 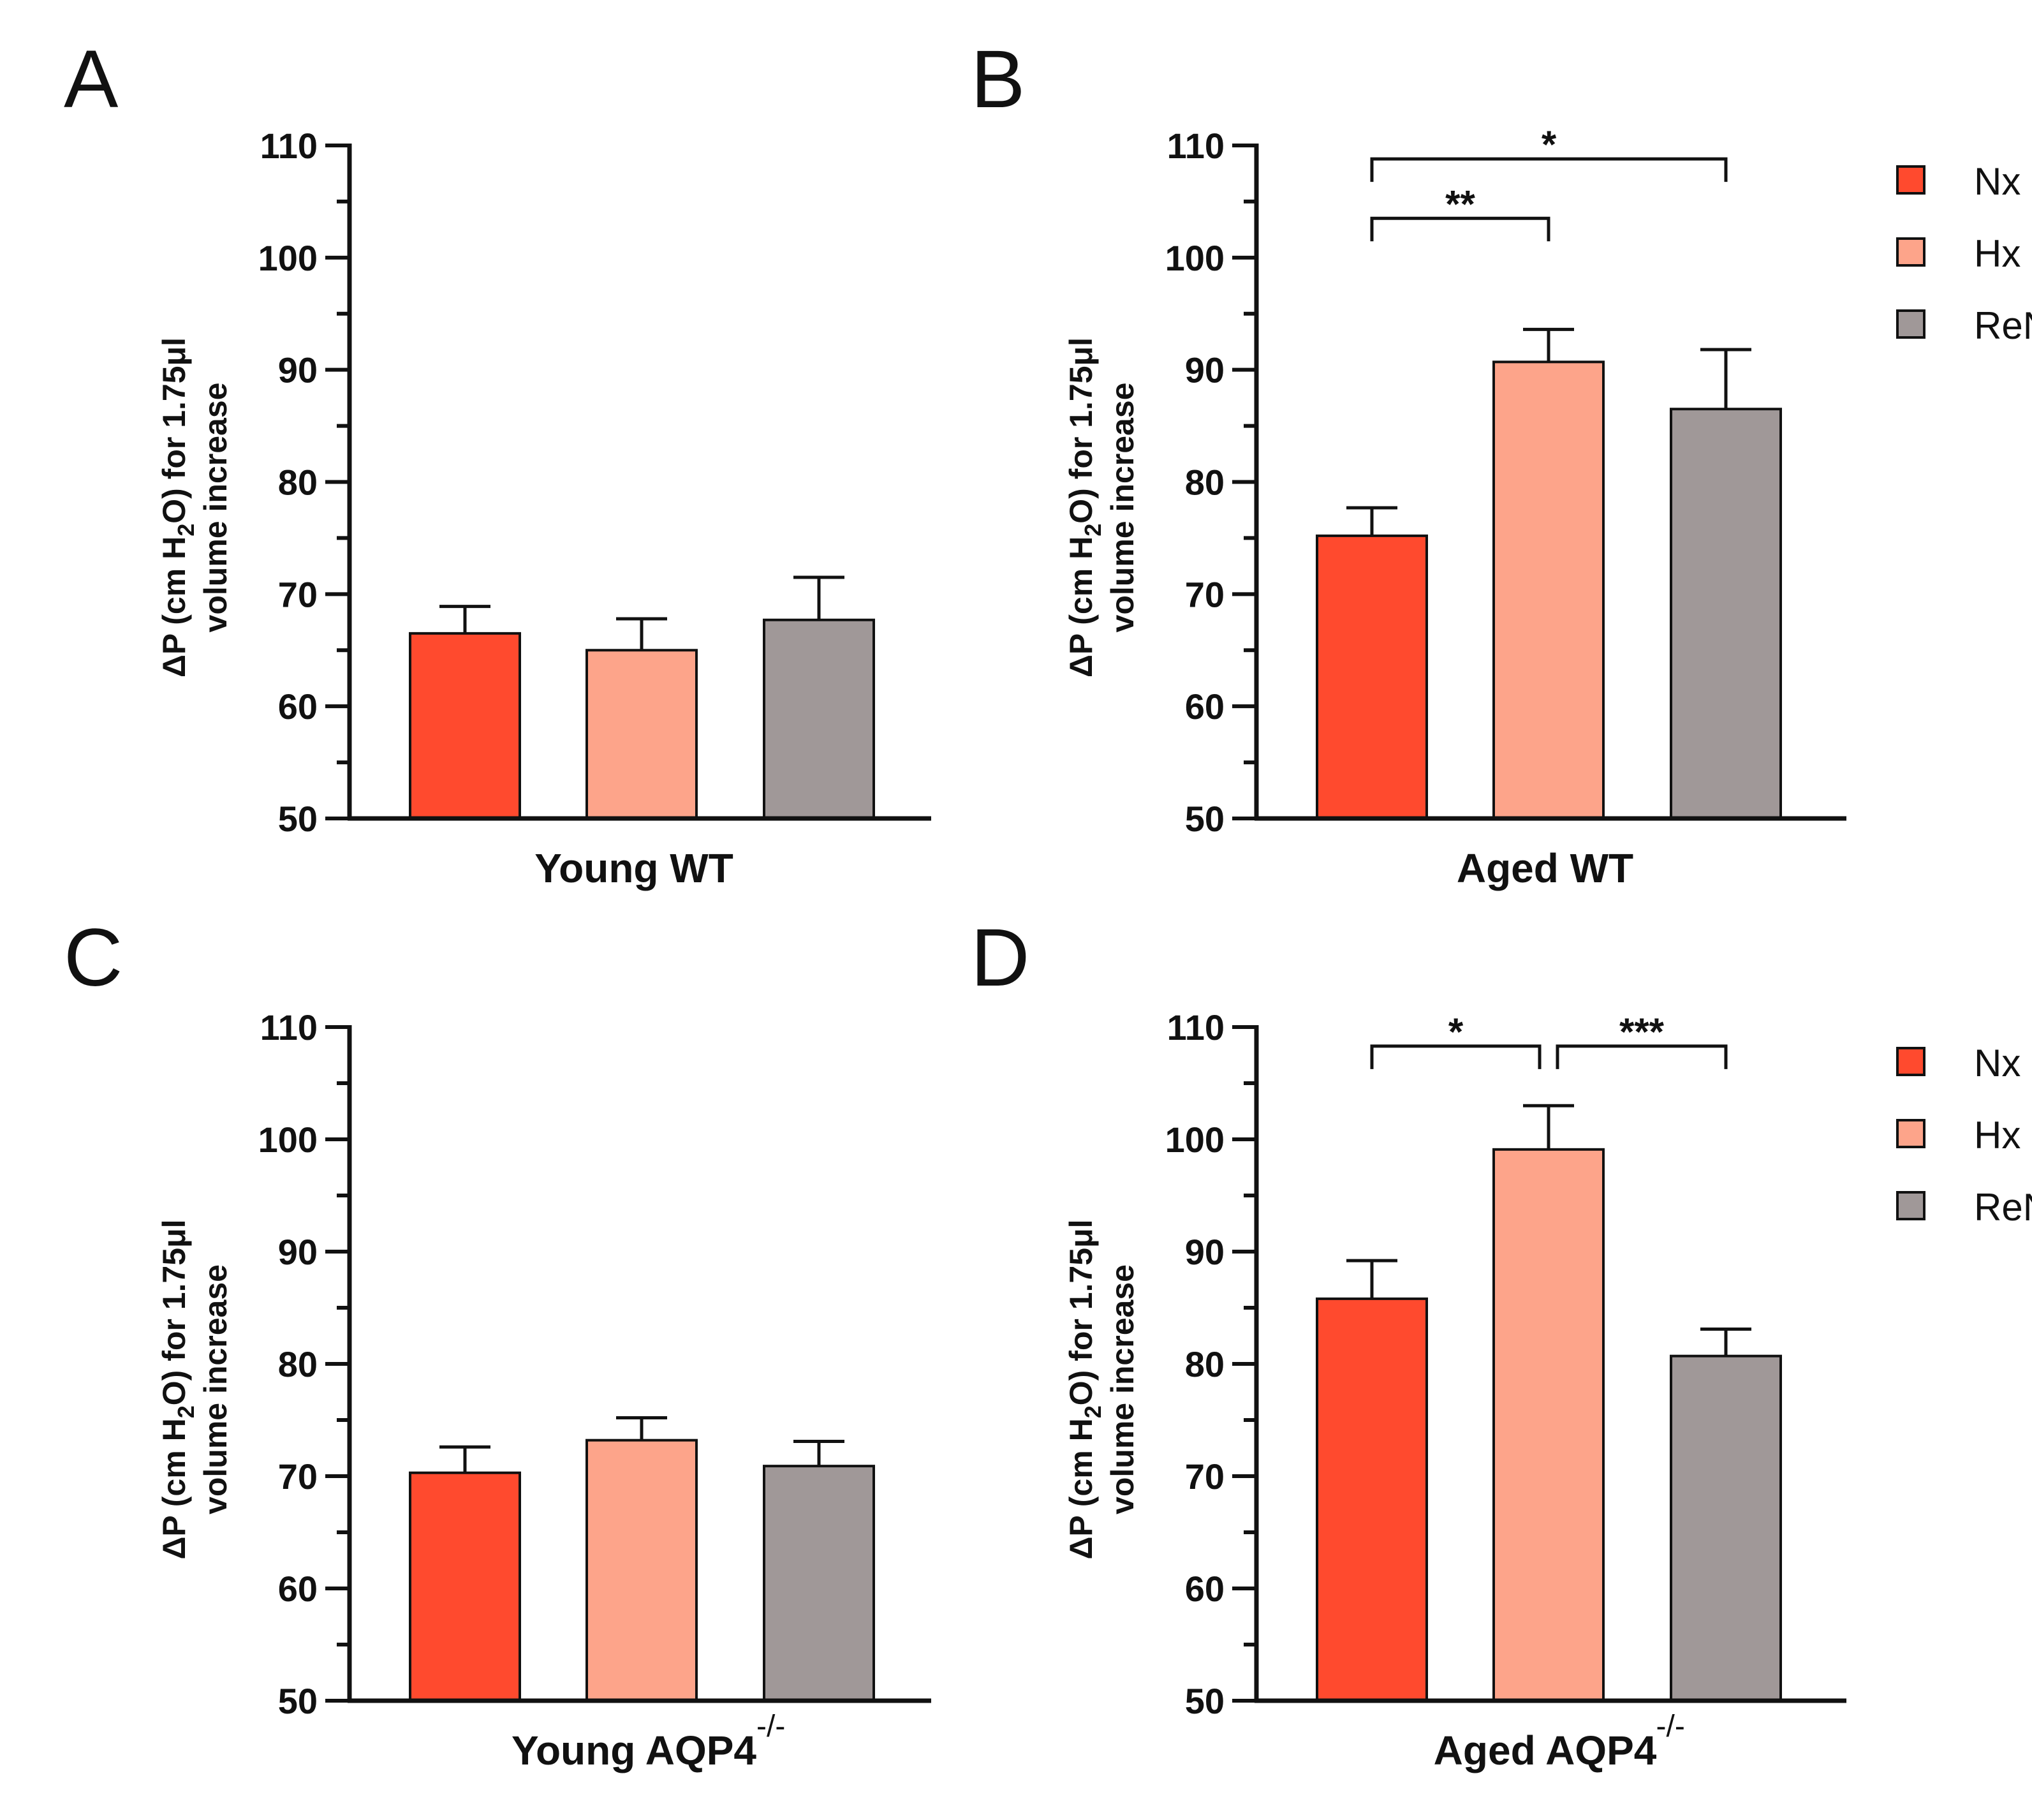 I want to click on panel-letter: B, so click(x=998, y=79).